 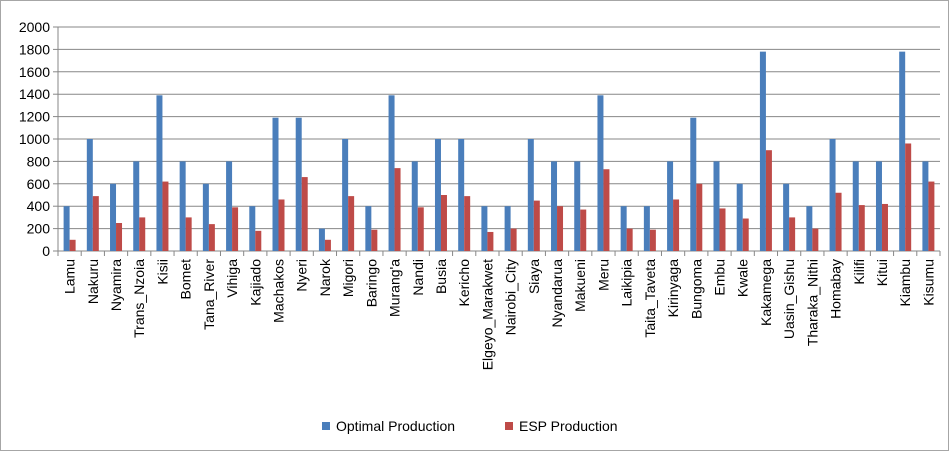 What do you see at coordinates (116, 285) in the screenshot?
I see `x-tick-label: Nyamira` at bounding box center [116, 285].